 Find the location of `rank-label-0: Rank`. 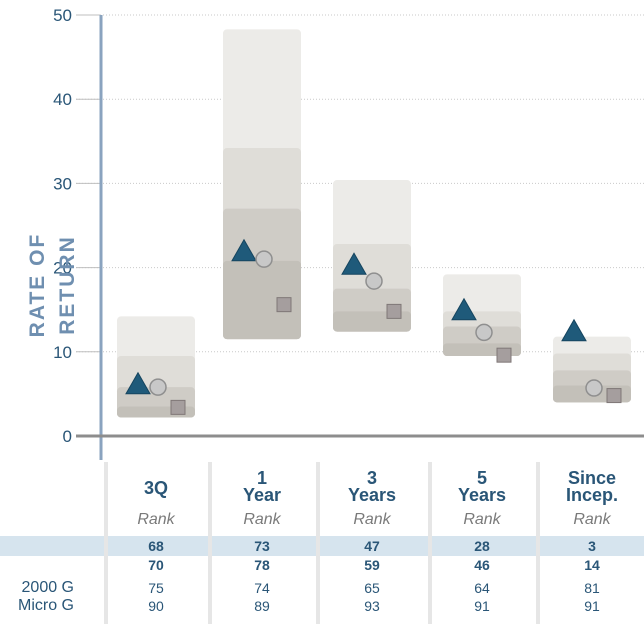

rank-label-0: Rank is located at coordinates (156, 519).